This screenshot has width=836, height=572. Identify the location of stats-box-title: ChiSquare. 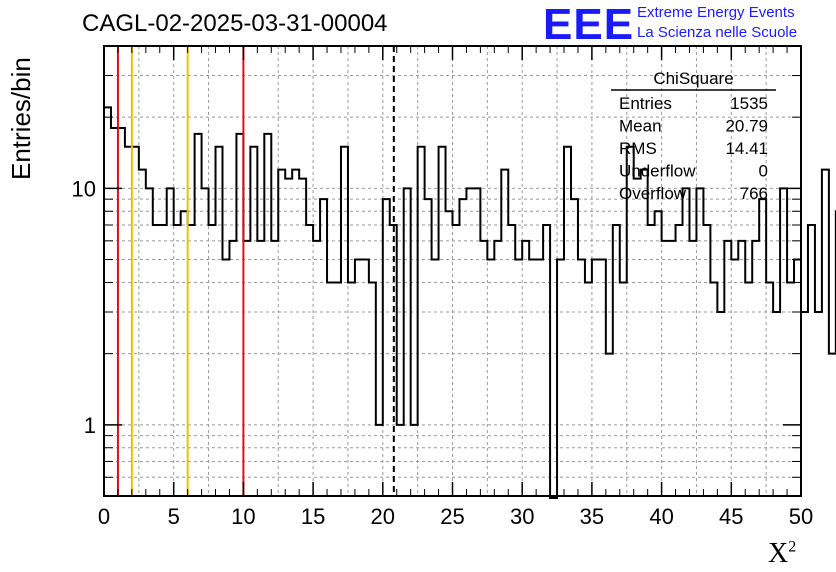
(693, 78).